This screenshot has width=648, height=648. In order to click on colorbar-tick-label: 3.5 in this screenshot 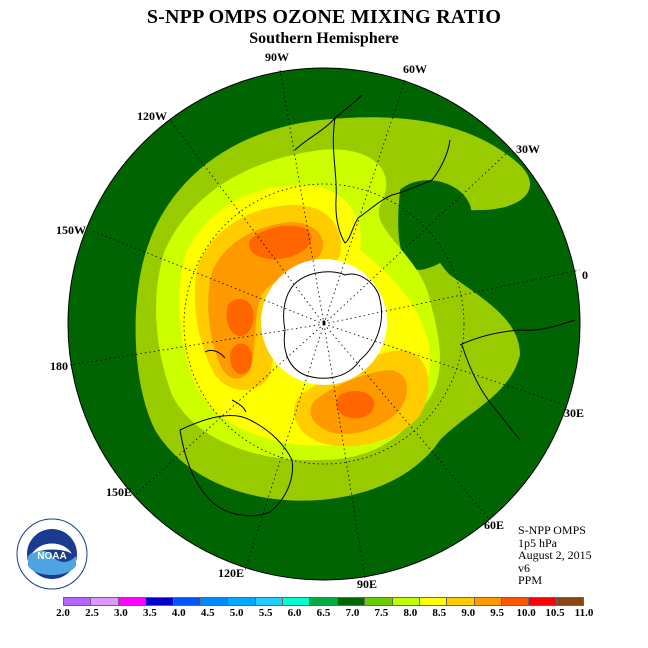, I will do `click(149, 613)`.